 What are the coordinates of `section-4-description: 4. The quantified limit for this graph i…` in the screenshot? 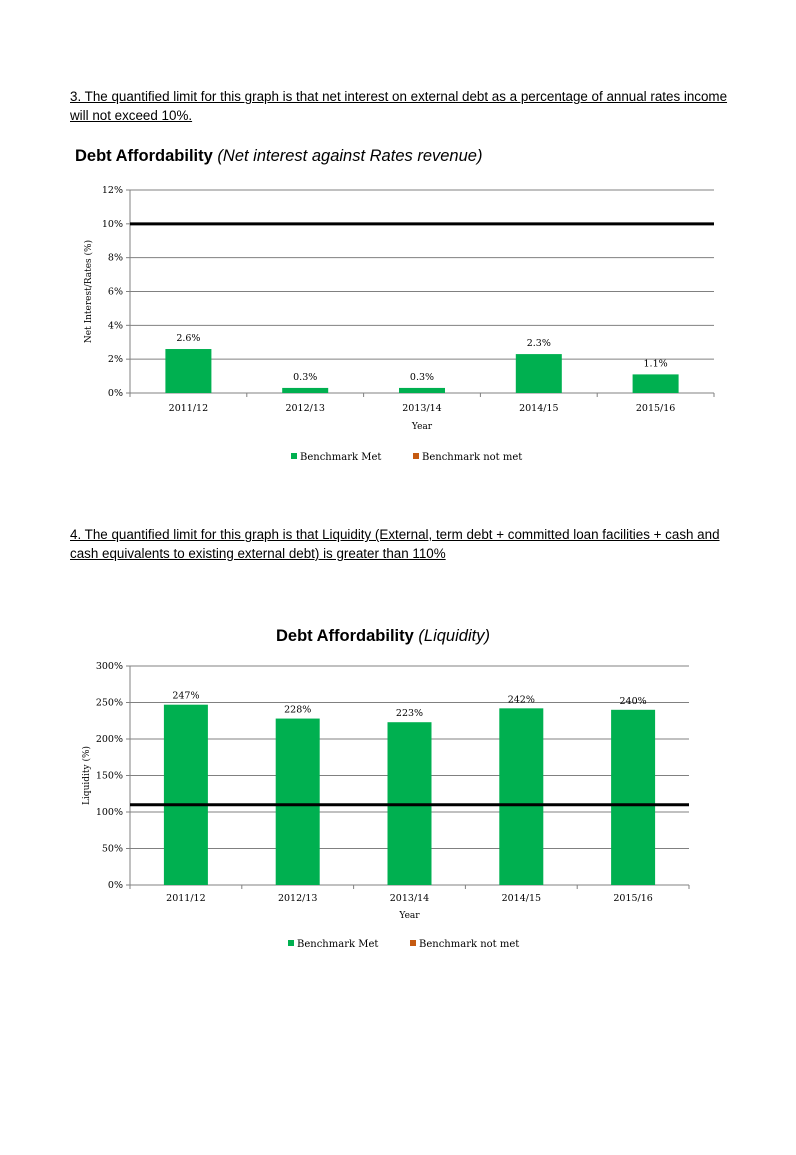 It's located at (395, 544).